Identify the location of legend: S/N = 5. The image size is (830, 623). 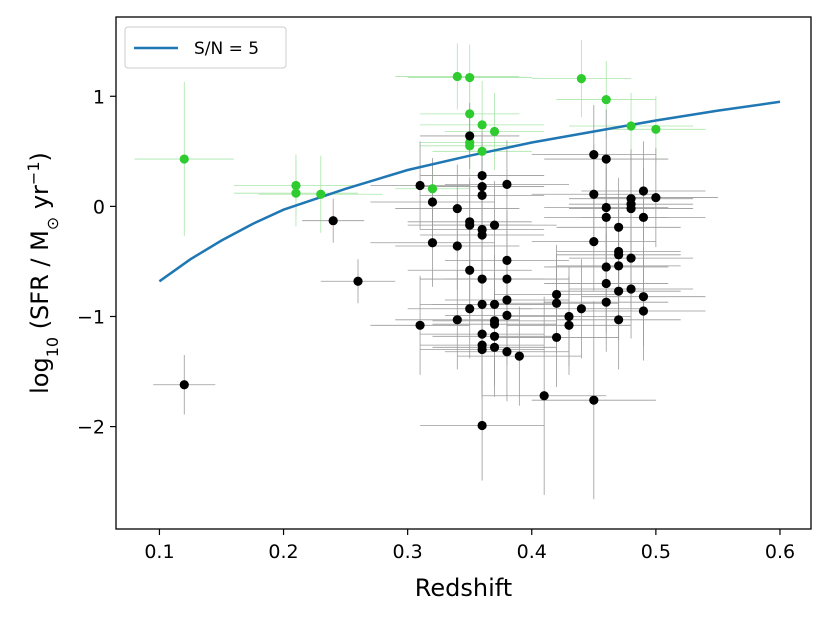
(205, 47).